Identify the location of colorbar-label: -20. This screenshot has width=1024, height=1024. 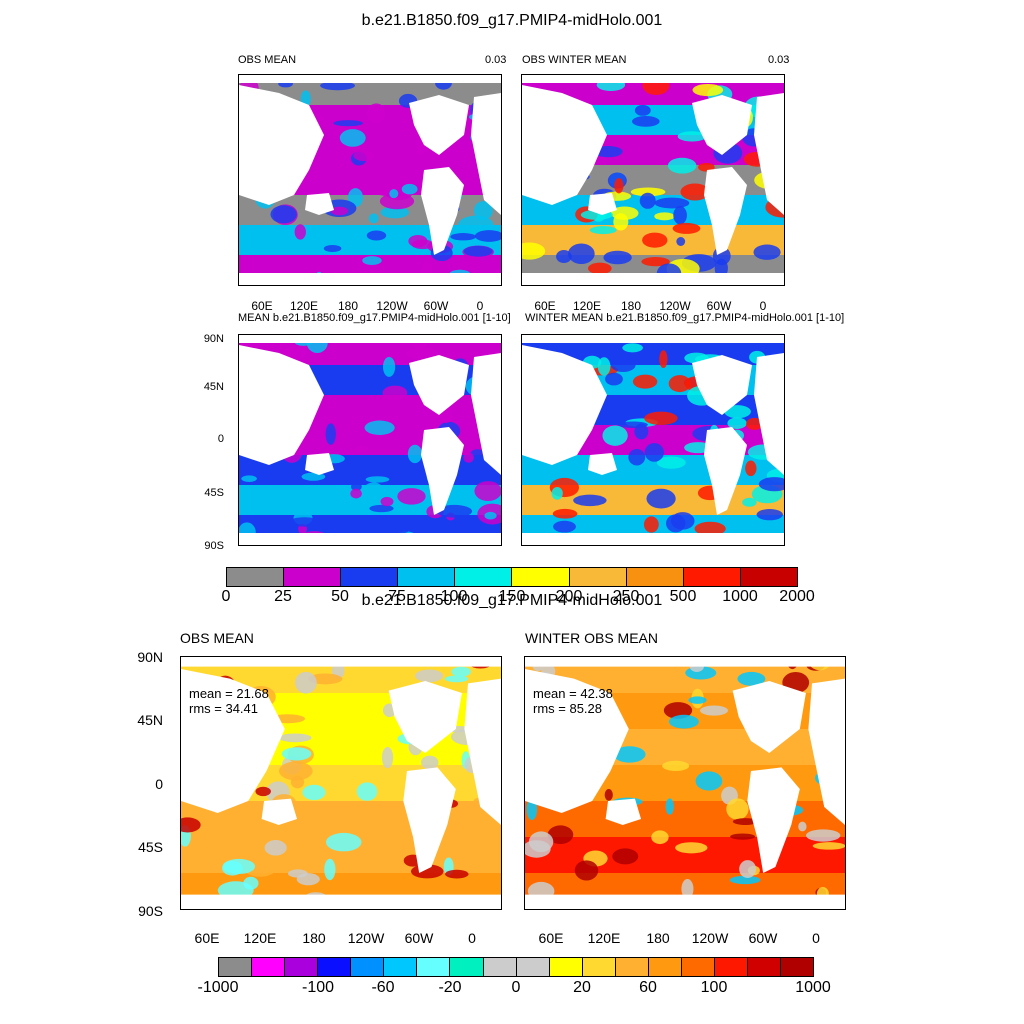
(450, 987).